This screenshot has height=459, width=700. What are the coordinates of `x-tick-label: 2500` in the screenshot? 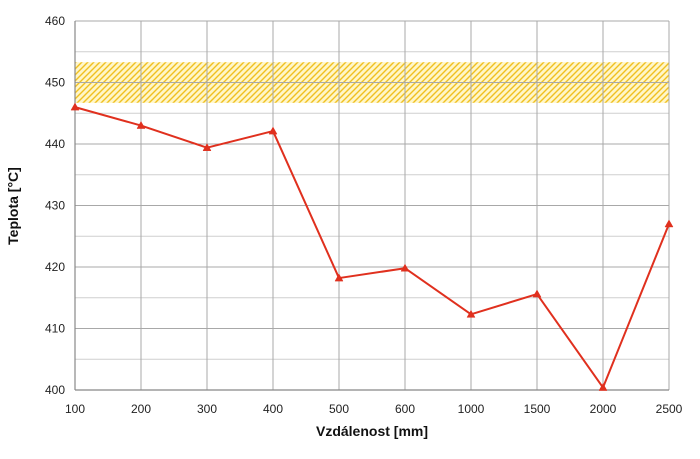 It's located at (669, 409).